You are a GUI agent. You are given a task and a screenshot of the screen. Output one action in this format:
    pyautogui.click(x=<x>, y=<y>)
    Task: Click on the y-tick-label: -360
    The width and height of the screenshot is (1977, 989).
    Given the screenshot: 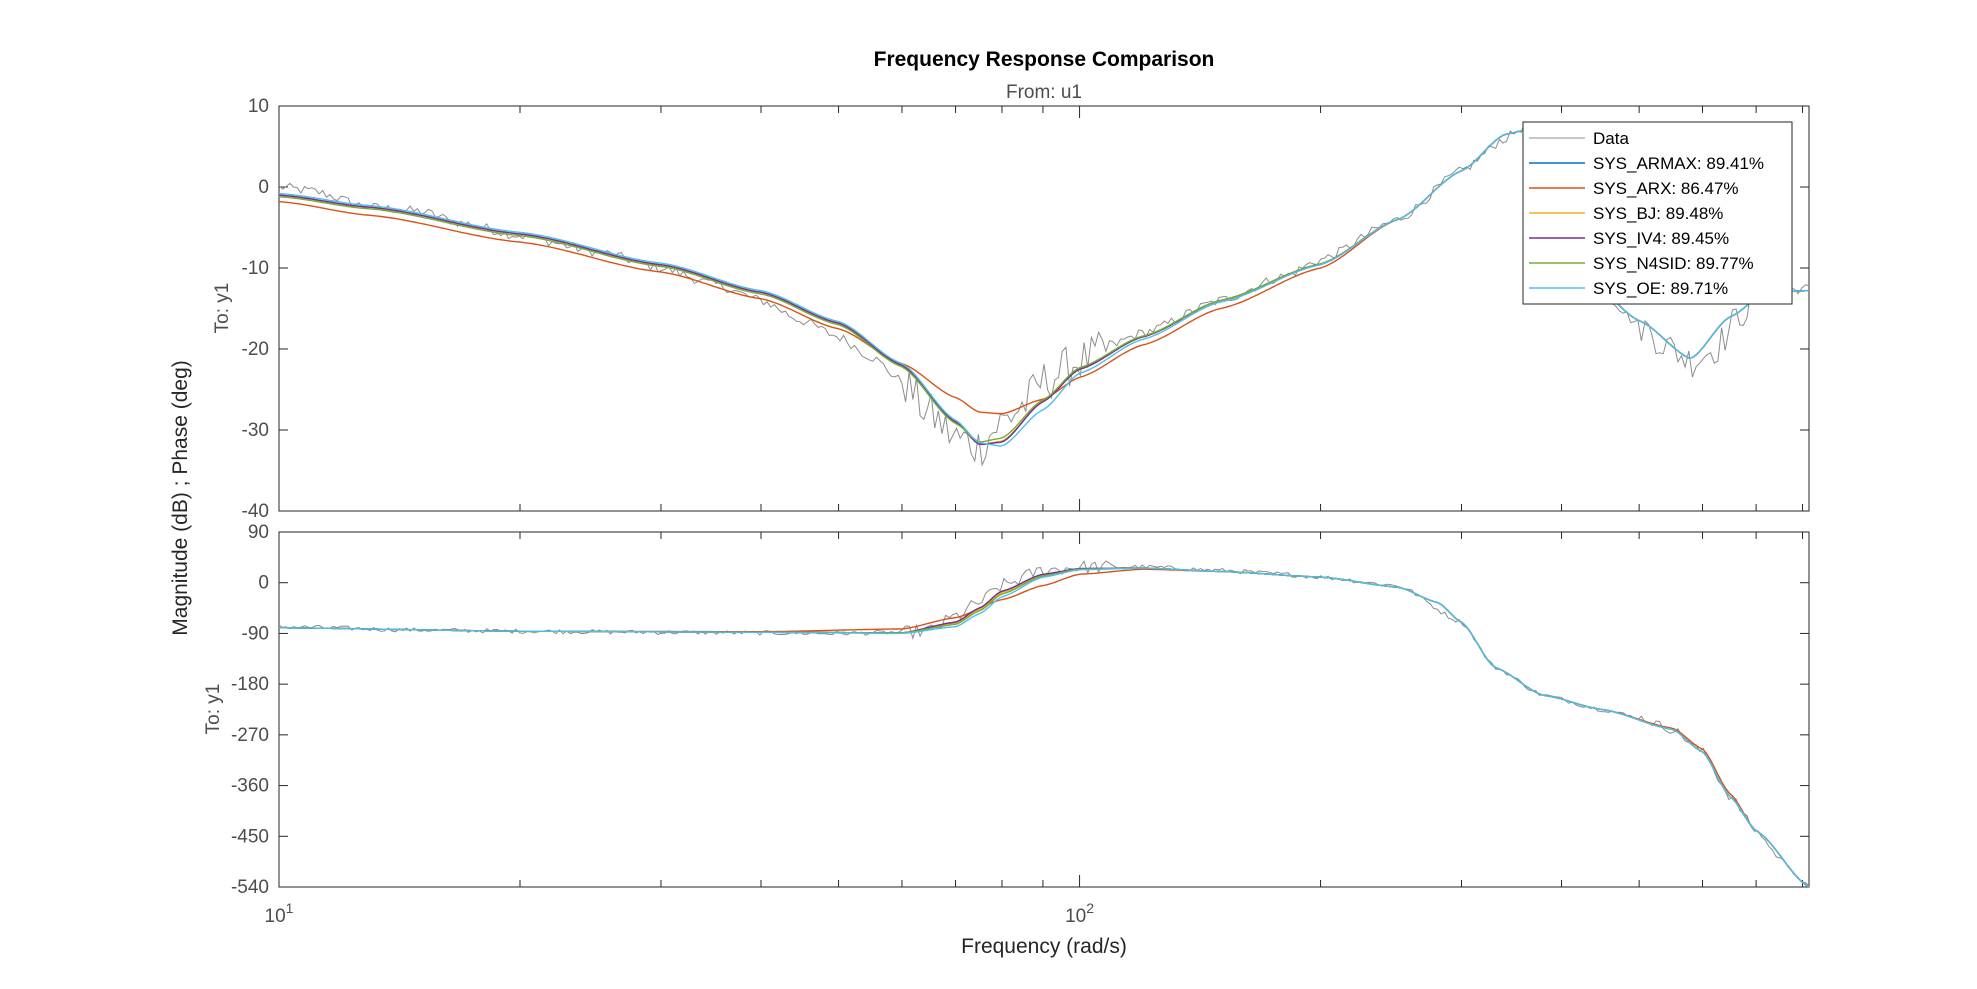 What is the action you would take?
    pyautogui.click(x=250, y=786)
    